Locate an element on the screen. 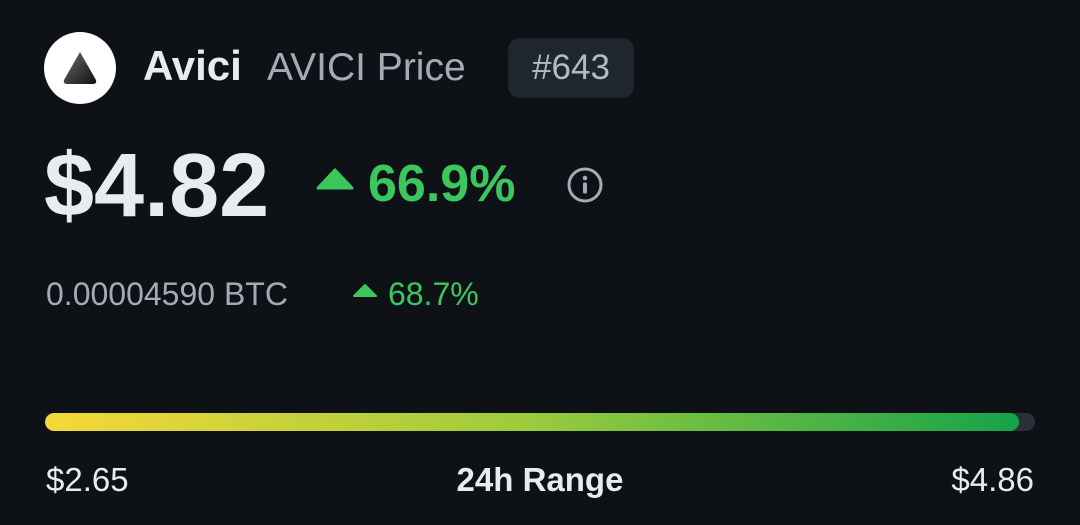 This screenshot has width=1080, height=525. coin-logo is located at coordinates (80, 68).